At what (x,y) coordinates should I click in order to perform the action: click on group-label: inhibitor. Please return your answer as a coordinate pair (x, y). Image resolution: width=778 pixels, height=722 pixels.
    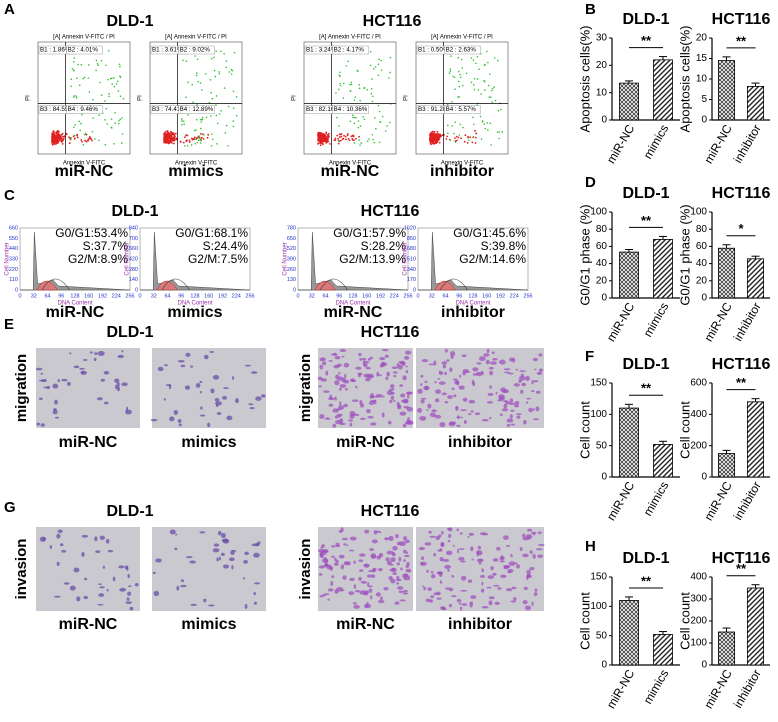
    Looking at the image, I should click on (473, 312).